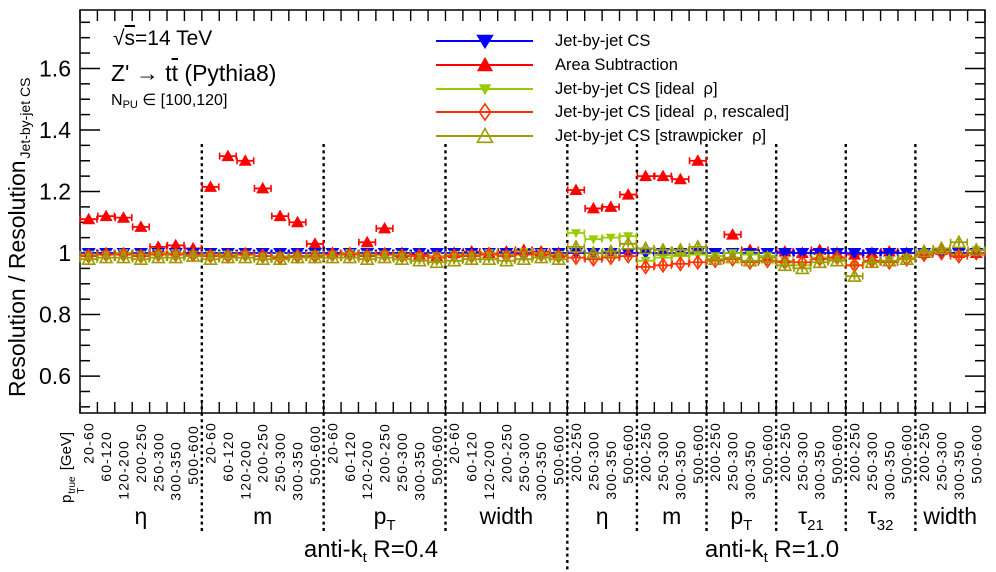  What do you see at coordinates (55, 315) in the screenshot?
I see `y-tick-label: 0.8` at bounding box center [55, 315].